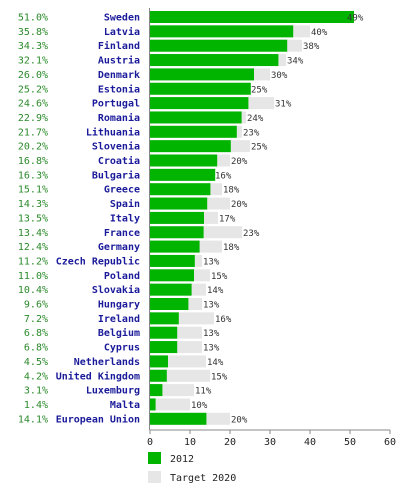 The height and width of the screenshot is (500, 420). What do you see at coordinates (116, 290) in the screenshot?
I see `country-label: Slovakia` at bounding box center [116, 290].